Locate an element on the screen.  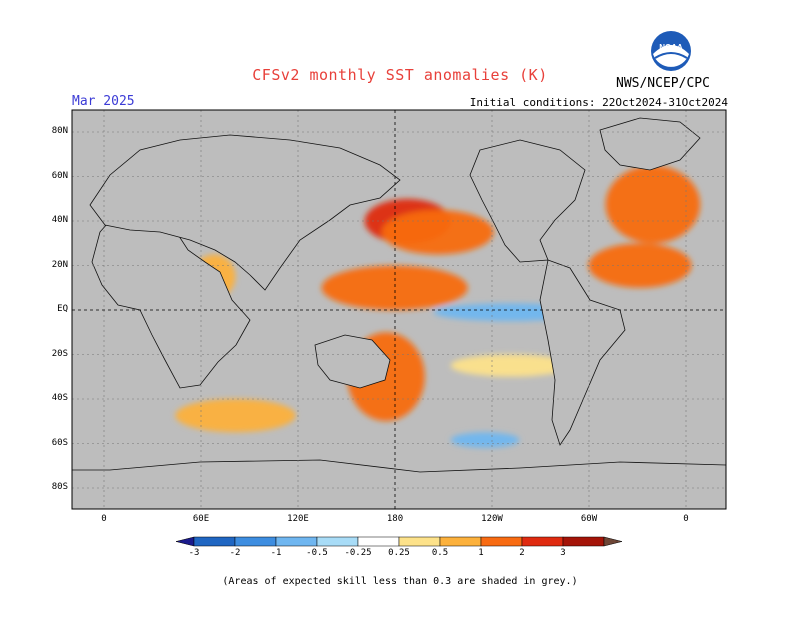
valid-month: Mar 2025 is located at coordinates (103, 101).